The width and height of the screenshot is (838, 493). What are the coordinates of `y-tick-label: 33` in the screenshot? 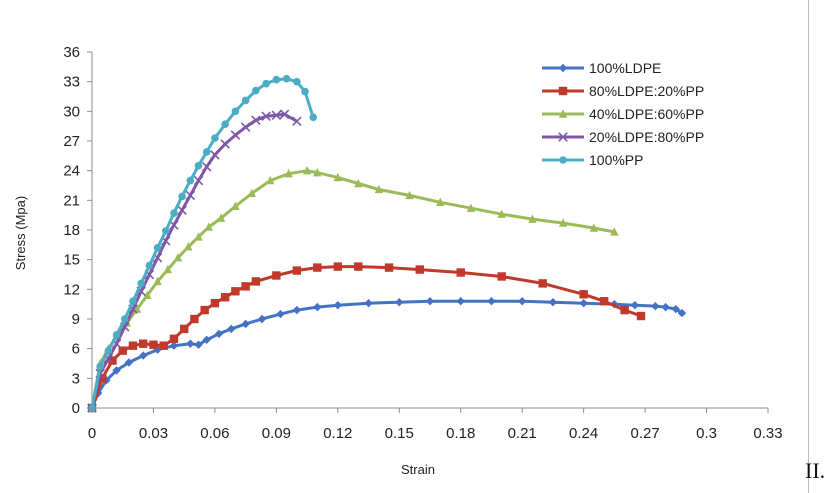 It's located at (71, 82).